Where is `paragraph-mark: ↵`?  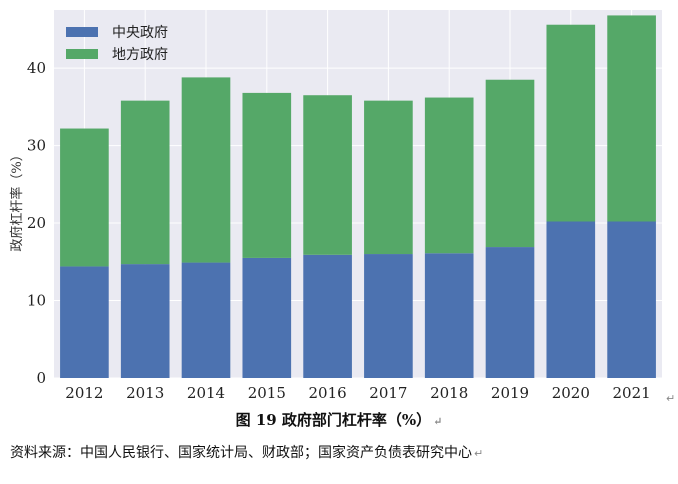
paragraph-mark: ↵ is located at coordinates (671, 398).